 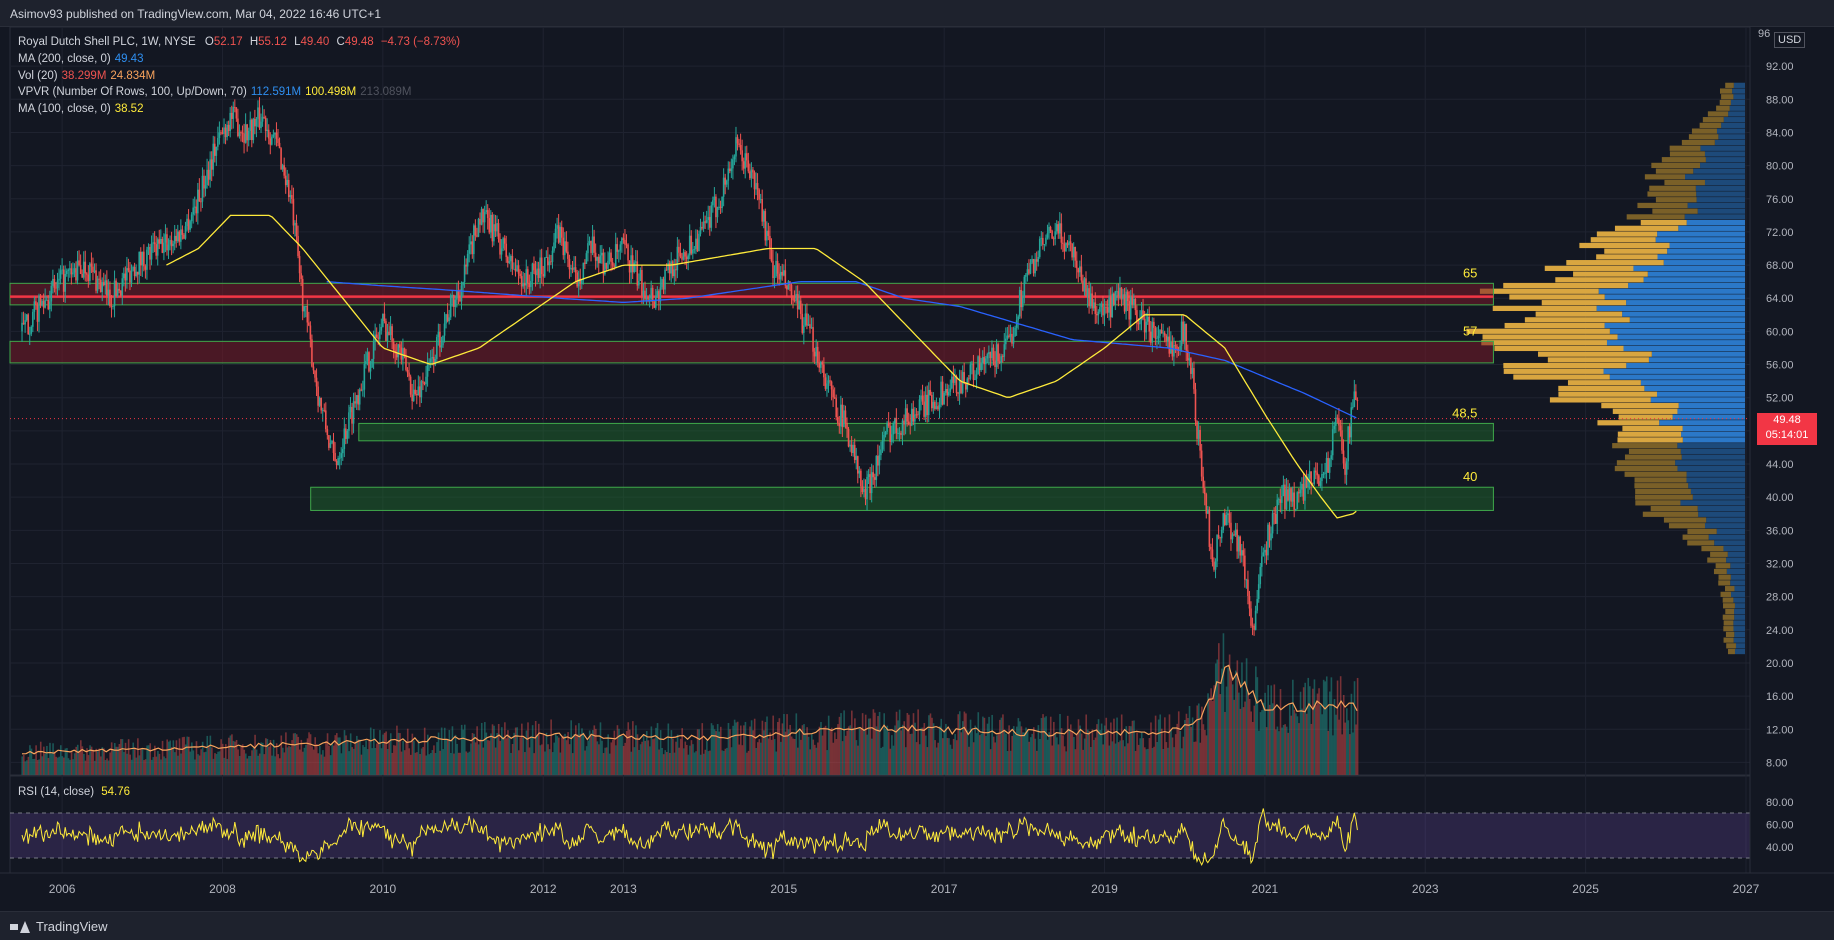 I want to click on currency-label: USD, so click(x=1790, y=40).